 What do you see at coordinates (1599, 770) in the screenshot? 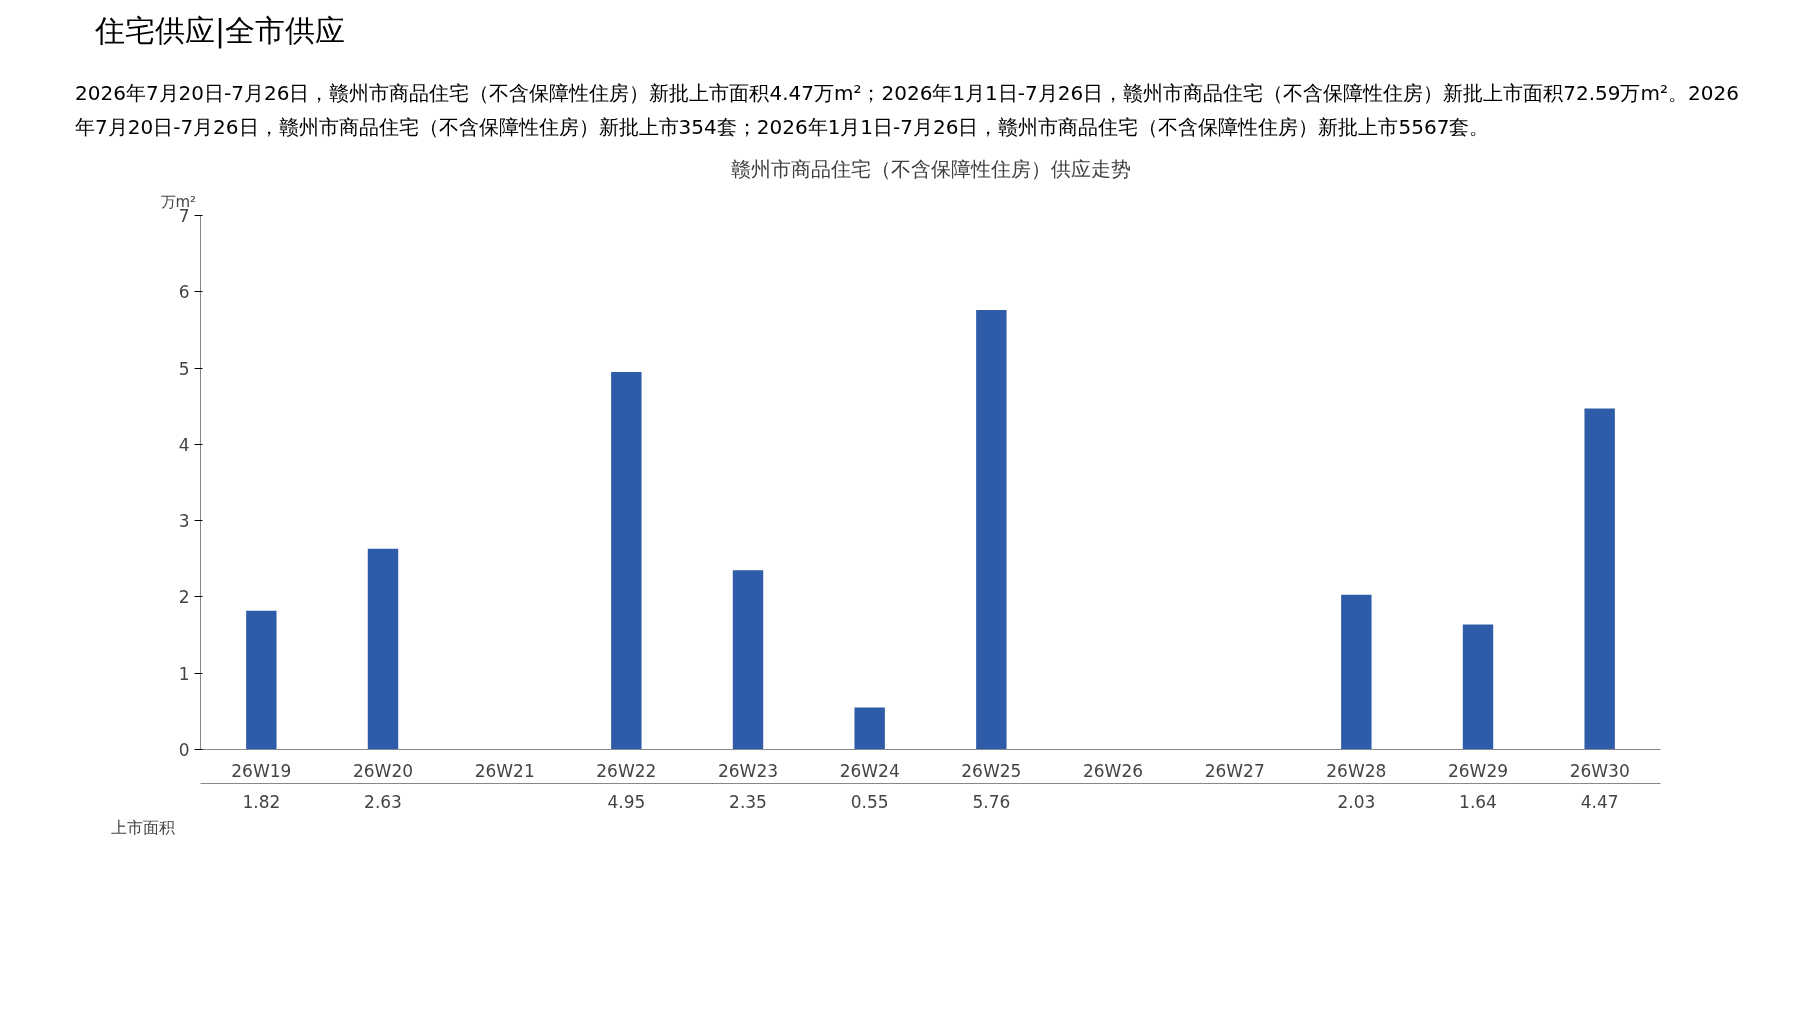
I see `x-tick-label: 26W30` at bounding box center [1599, 770].